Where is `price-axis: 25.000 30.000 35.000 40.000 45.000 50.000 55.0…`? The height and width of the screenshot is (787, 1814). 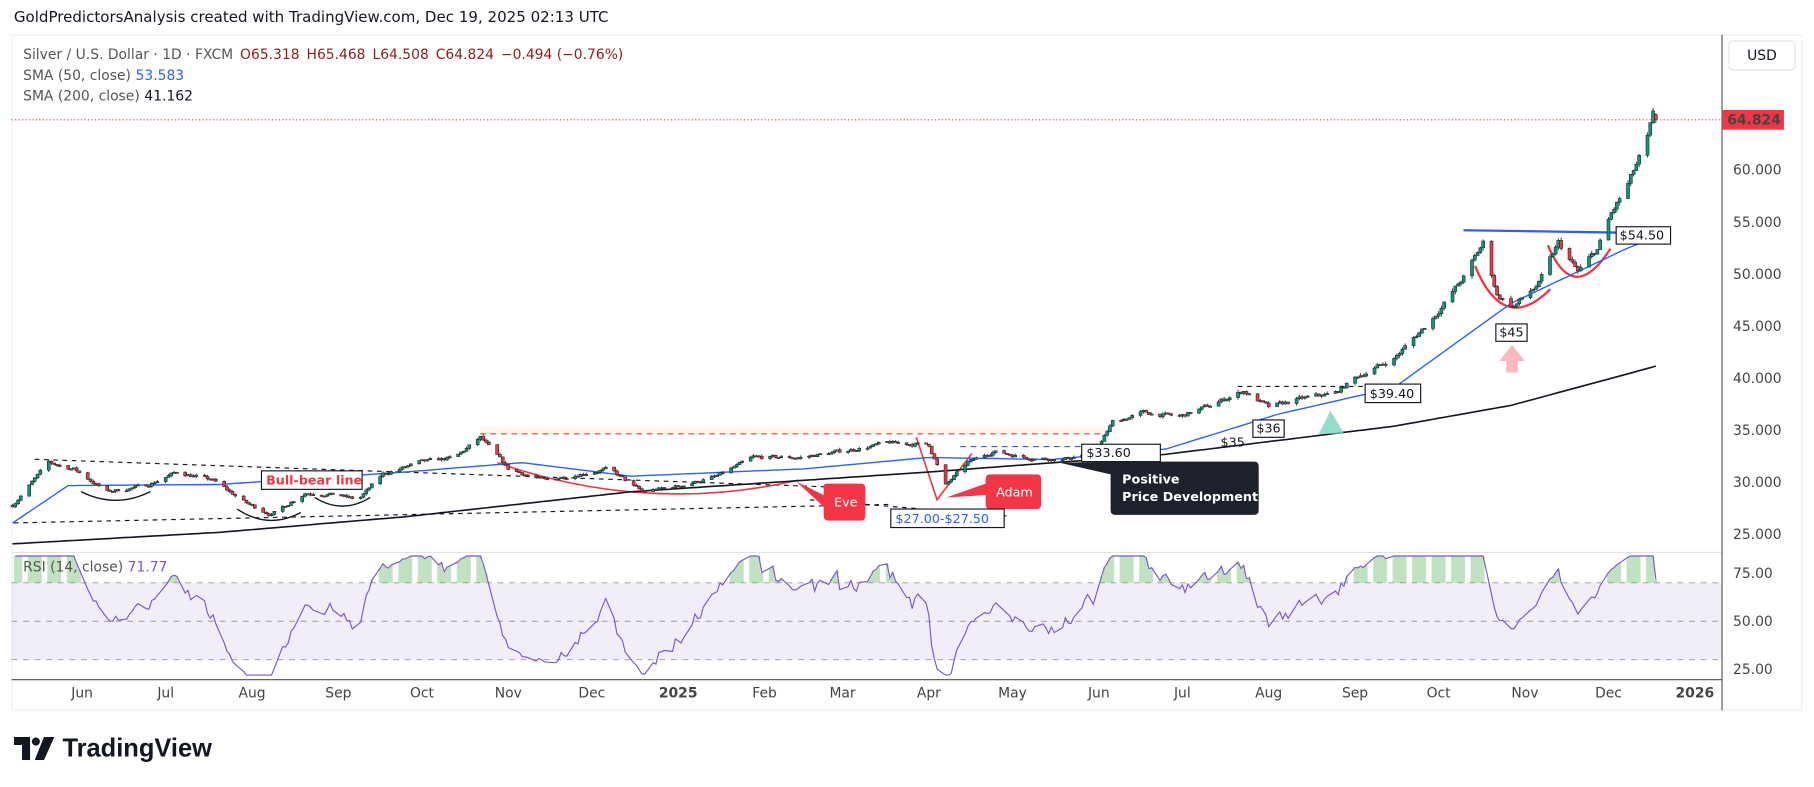
price-axis: 25.000 30.000 35.000 40.000 45.000 50.000 55.0… is located at coordinates (1757, 353).